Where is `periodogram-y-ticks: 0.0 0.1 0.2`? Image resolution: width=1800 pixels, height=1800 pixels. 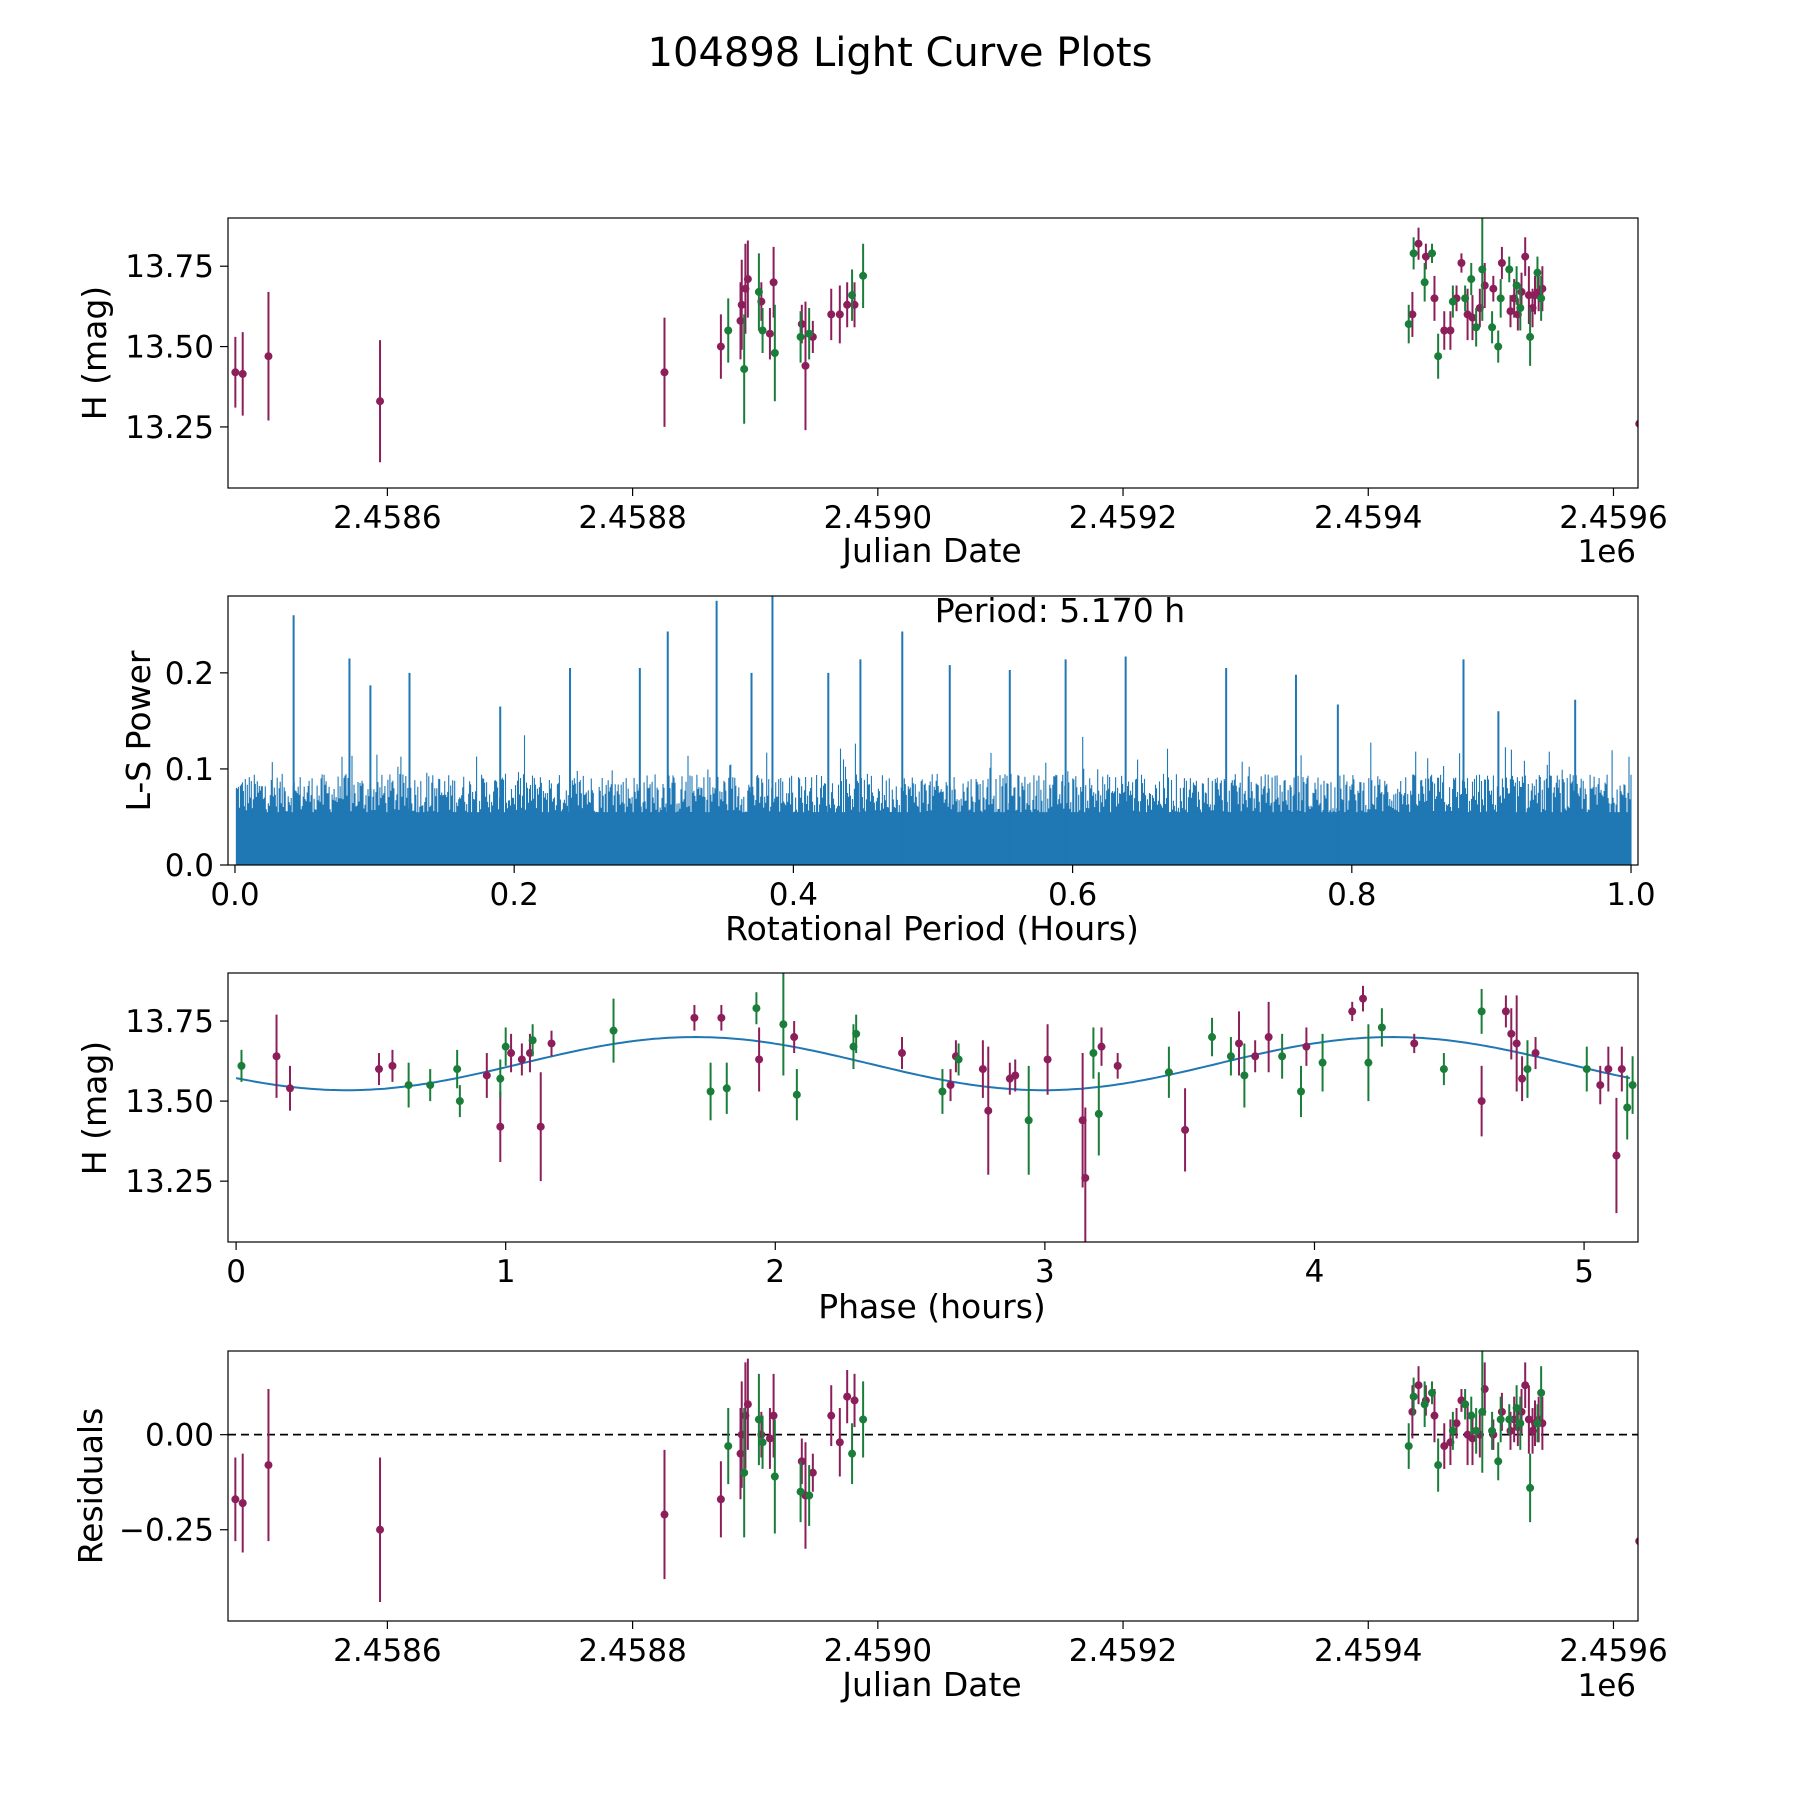 periodogram-y-ticks: 0.0 0.1 0.2 is located at coordinates (196, 770).